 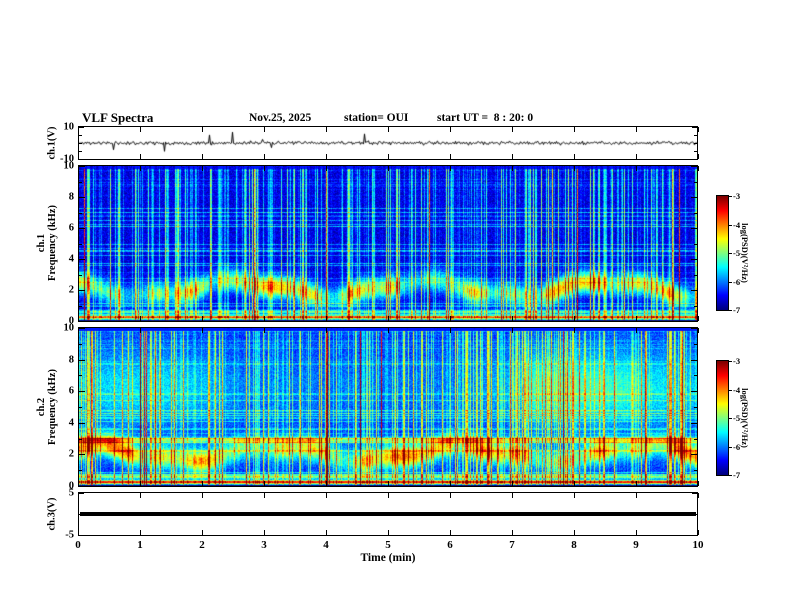 I want to click on y-tick-label: 6, so click(x=71, y=228).